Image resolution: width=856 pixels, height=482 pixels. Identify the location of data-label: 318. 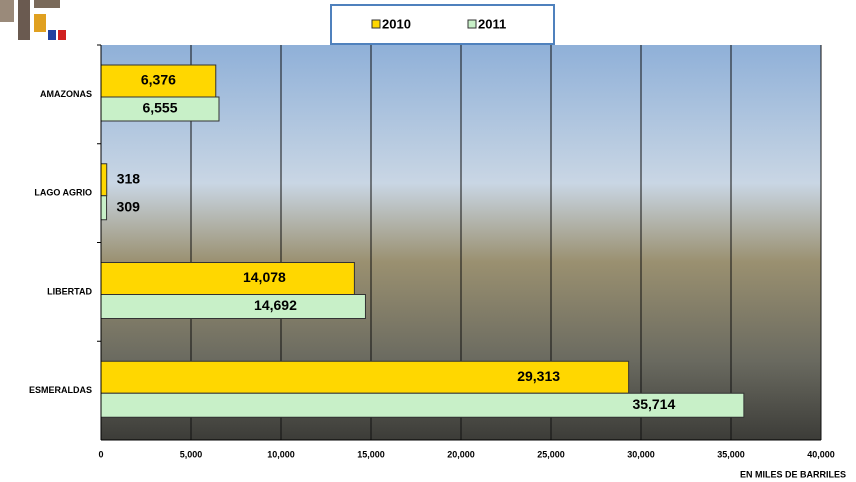
(129, 178).